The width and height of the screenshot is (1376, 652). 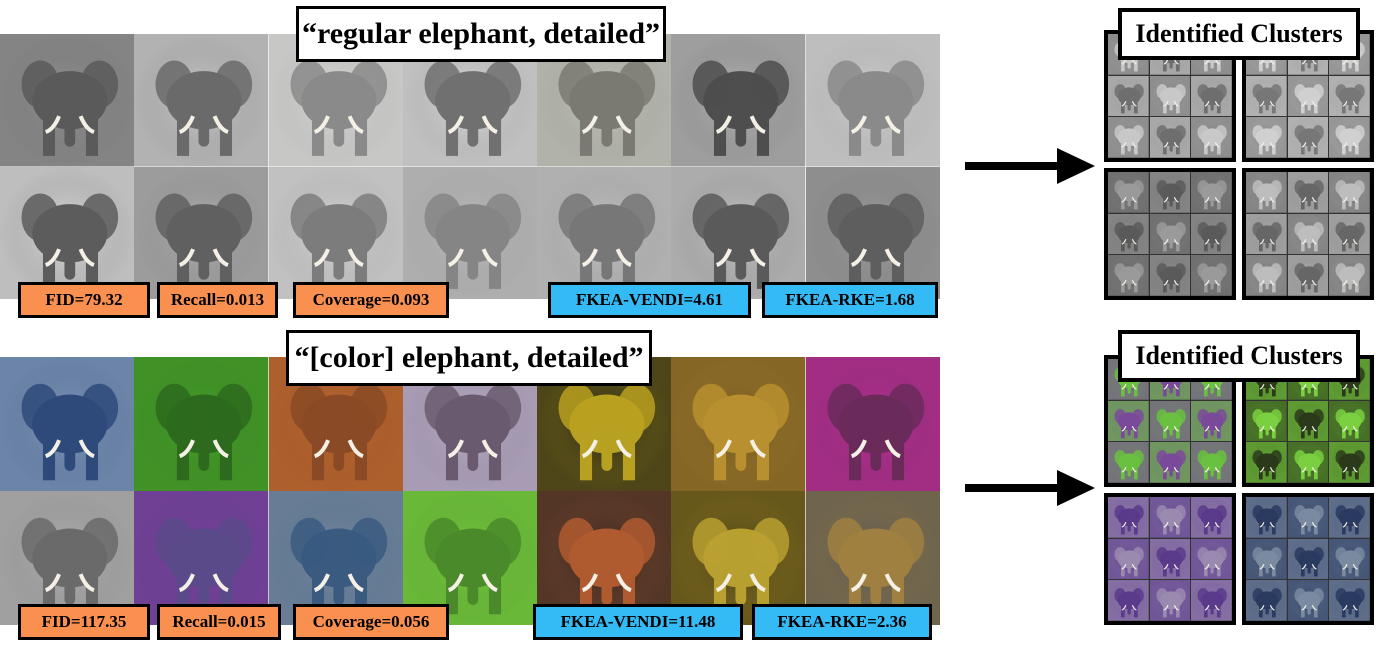 What do you see at coordinates (842, 622) in the screenshot?
I see `metric-fkea-rke: FKEA-RKE=2.36` at bounding box center [842, 622].